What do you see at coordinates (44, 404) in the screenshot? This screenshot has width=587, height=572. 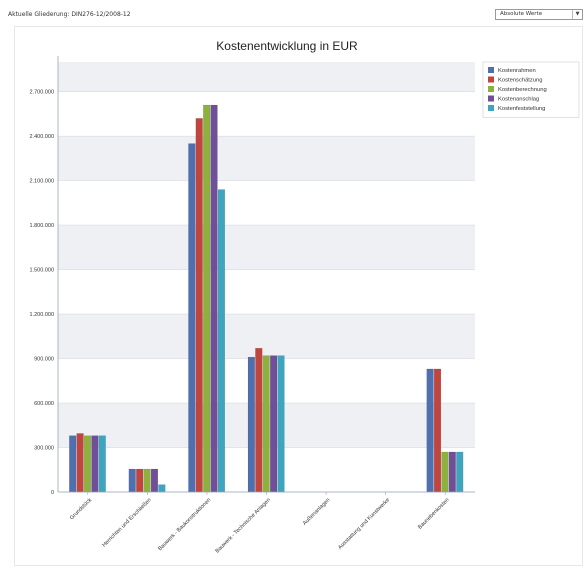 I see `y-tick-label: 600.000` at bounding box center [44, 404].